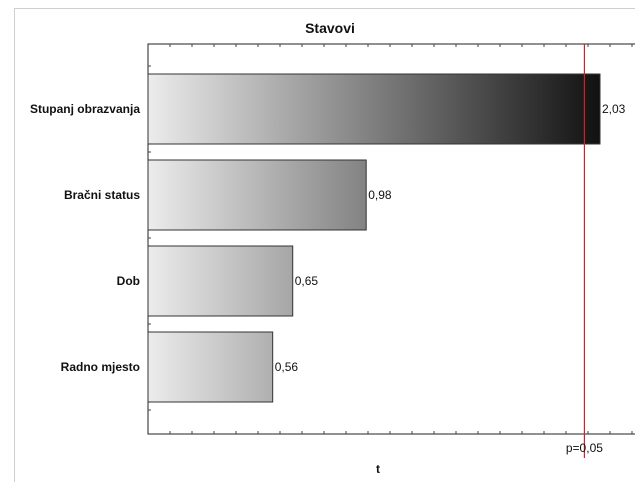  What do you see at coordinates (85, 109) in the screenshot?
I see `category-label: Stupanj obrazvanja` at bounding box center [85, 109].